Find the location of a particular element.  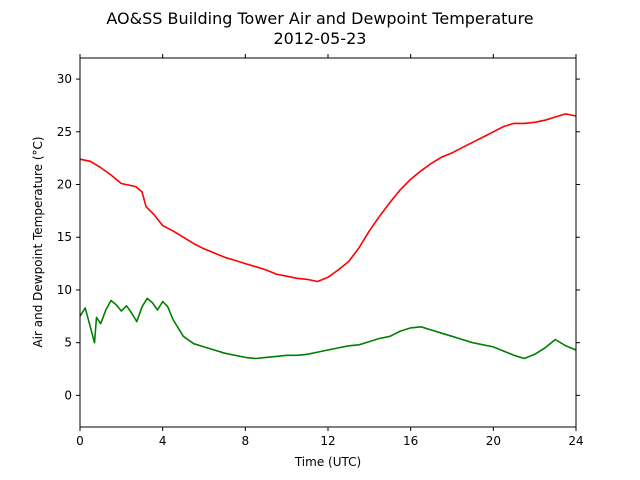

dewpoint-temperature-line is located at coordinates (328, 328).